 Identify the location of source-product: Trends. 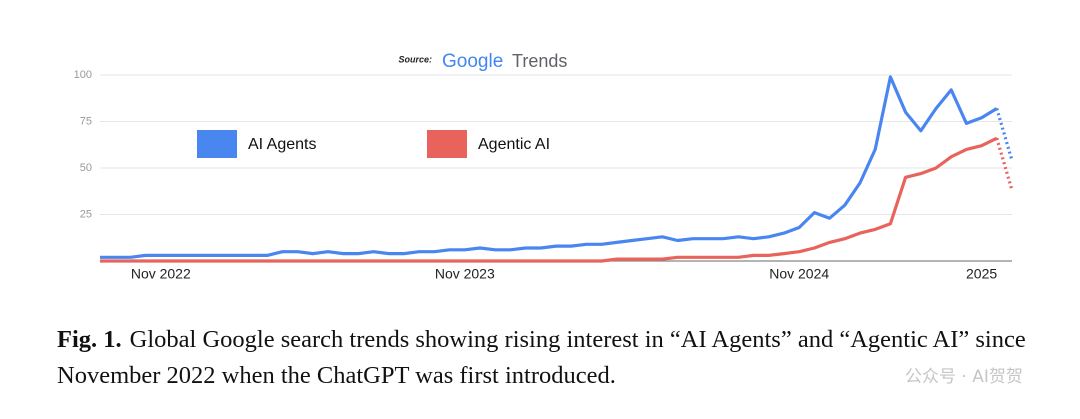
(539, 61).